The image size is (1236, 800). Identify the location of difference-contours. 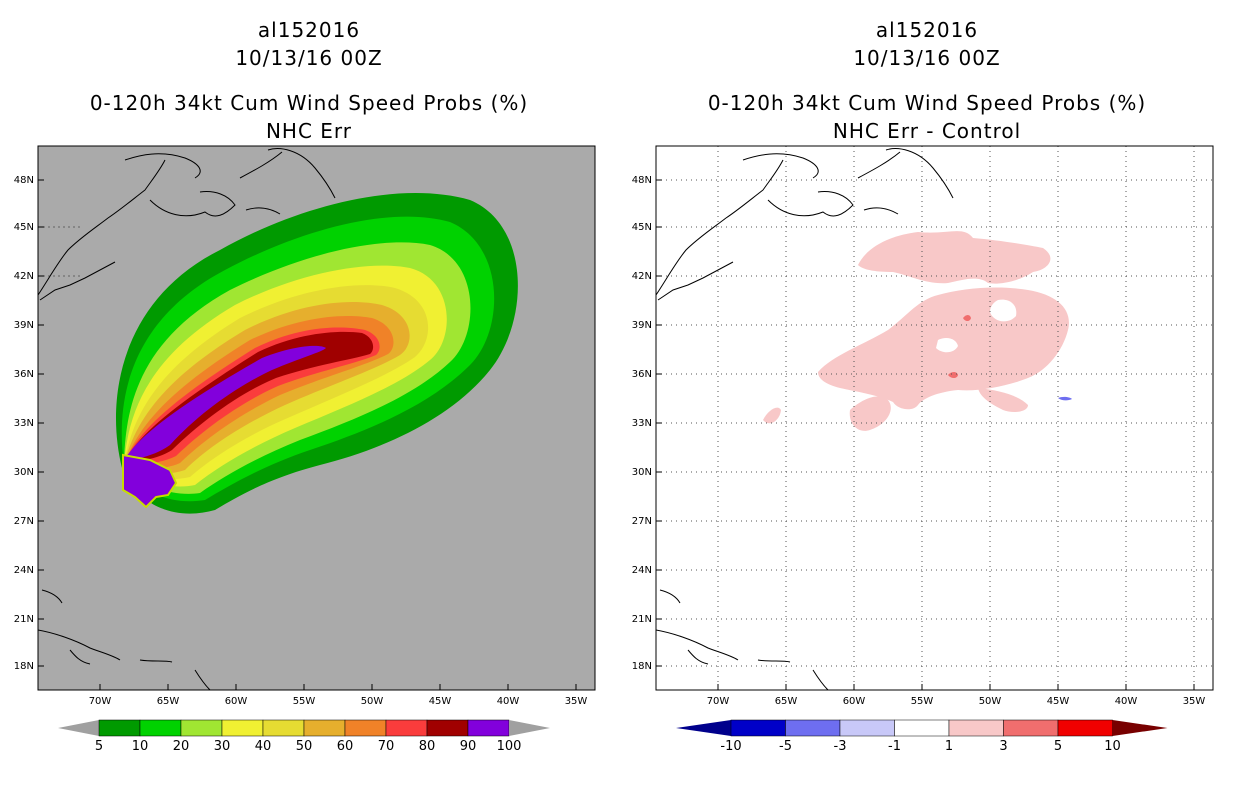
(917, 331).